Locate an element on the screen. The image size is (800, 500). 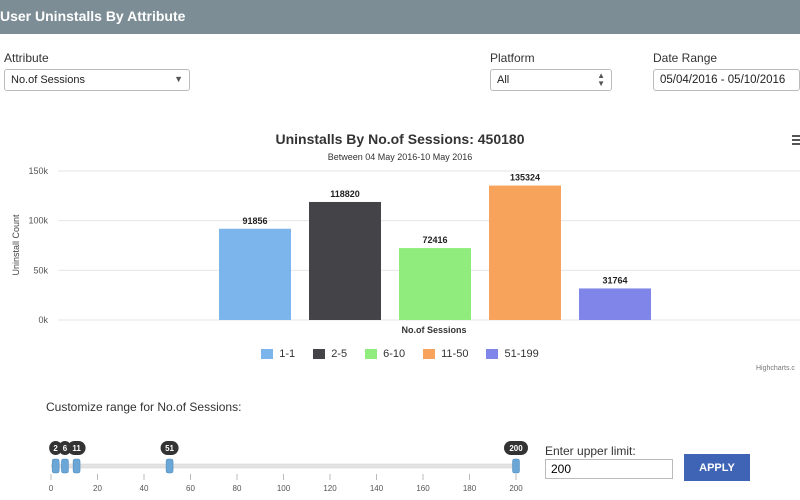
page-title: User Uninstalls By Attribute is located at coordinates (93, 16).